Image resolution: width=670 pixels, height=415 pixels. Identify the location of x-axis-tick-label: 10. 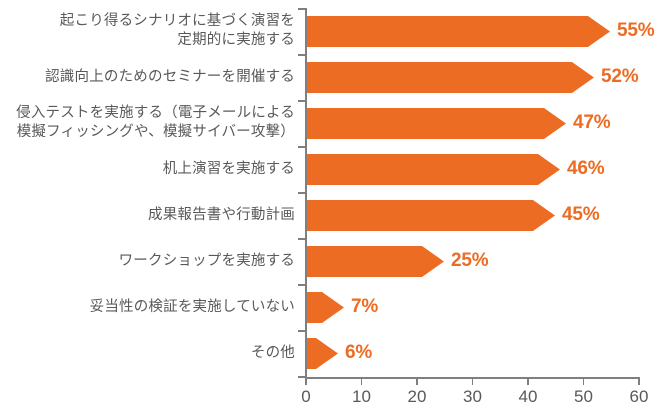
(361, 396).